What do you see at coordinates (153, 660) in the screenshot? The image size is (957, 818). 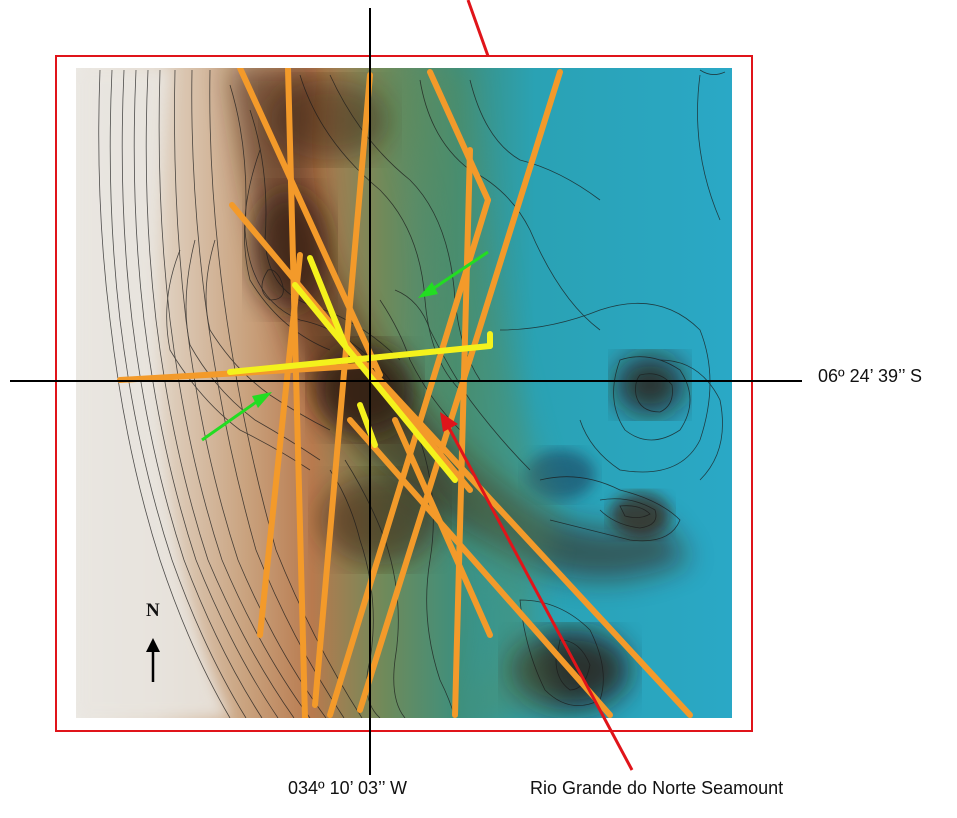 I see `north-arrow-icon` at bounding box center [153, 660].